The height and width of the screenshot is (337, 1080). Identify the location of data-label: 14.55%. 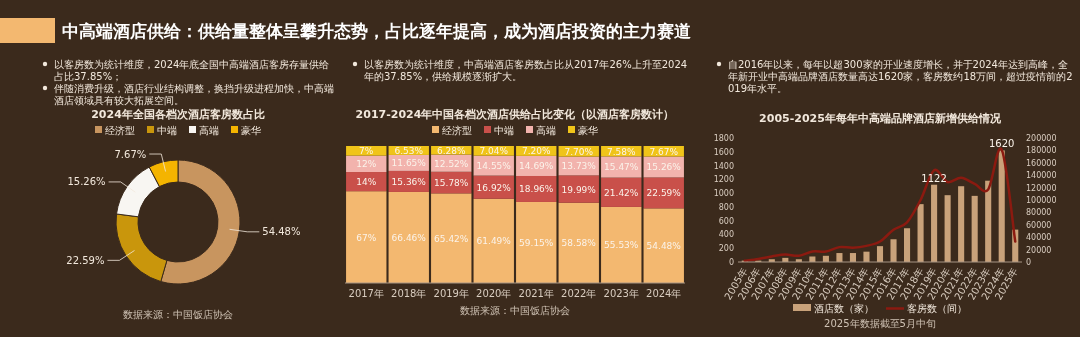
(494, 166).